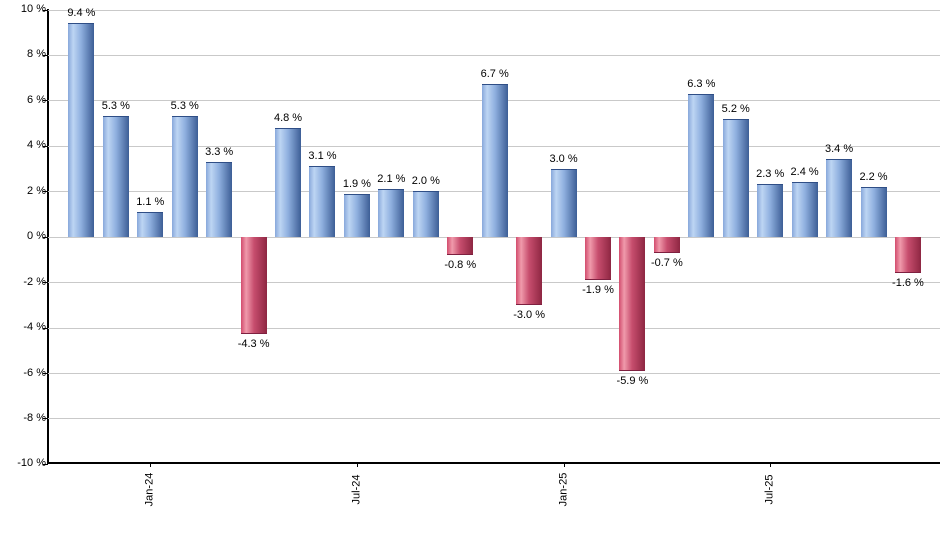 The width and height of the screenshot is (940, 550). What do you see at coordinates (150, 201) in the screenshot?
I see `bar-value-label: 1.1 %` at bounding box center [150, 201].